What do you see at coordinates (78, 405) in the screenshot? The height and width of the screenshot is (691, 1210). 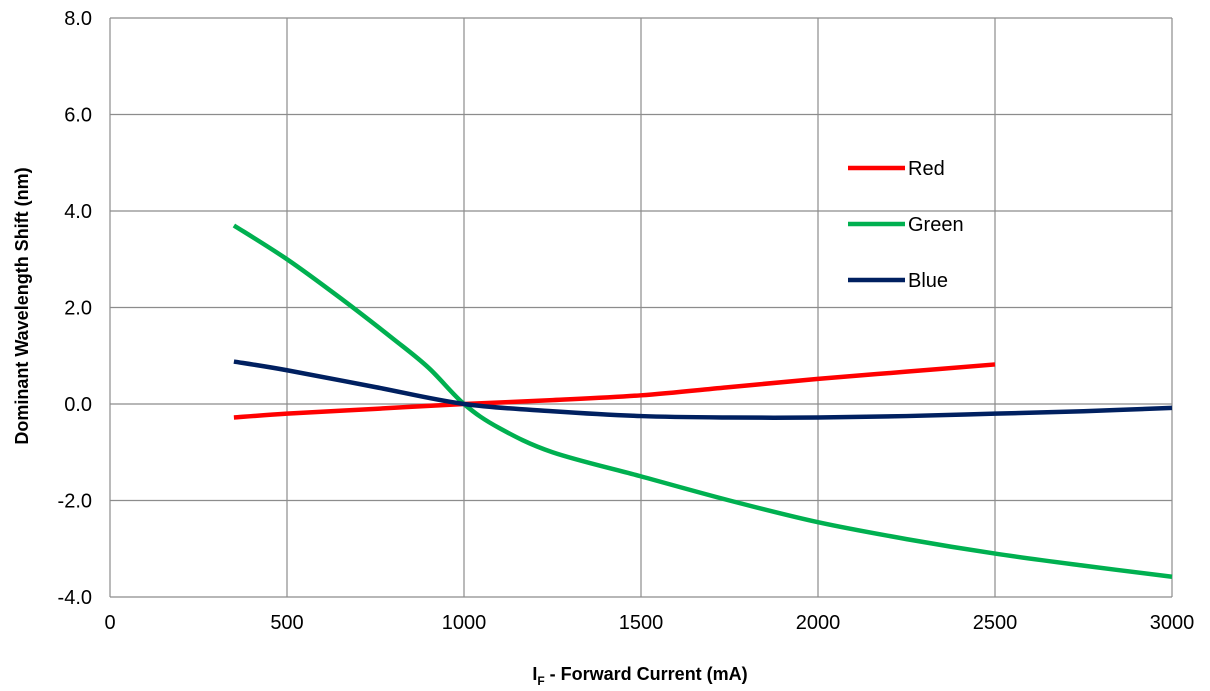 I see `y-tick-label: 0.0` at bounding box center [78, 405].